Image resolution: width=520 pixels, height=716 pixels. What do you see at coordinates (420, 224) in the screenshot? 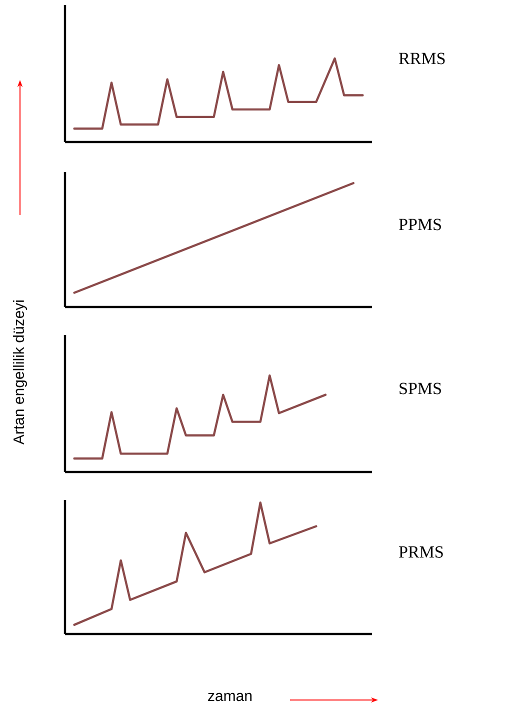
I see `text: PPMS` at bounding box center [420, 224].